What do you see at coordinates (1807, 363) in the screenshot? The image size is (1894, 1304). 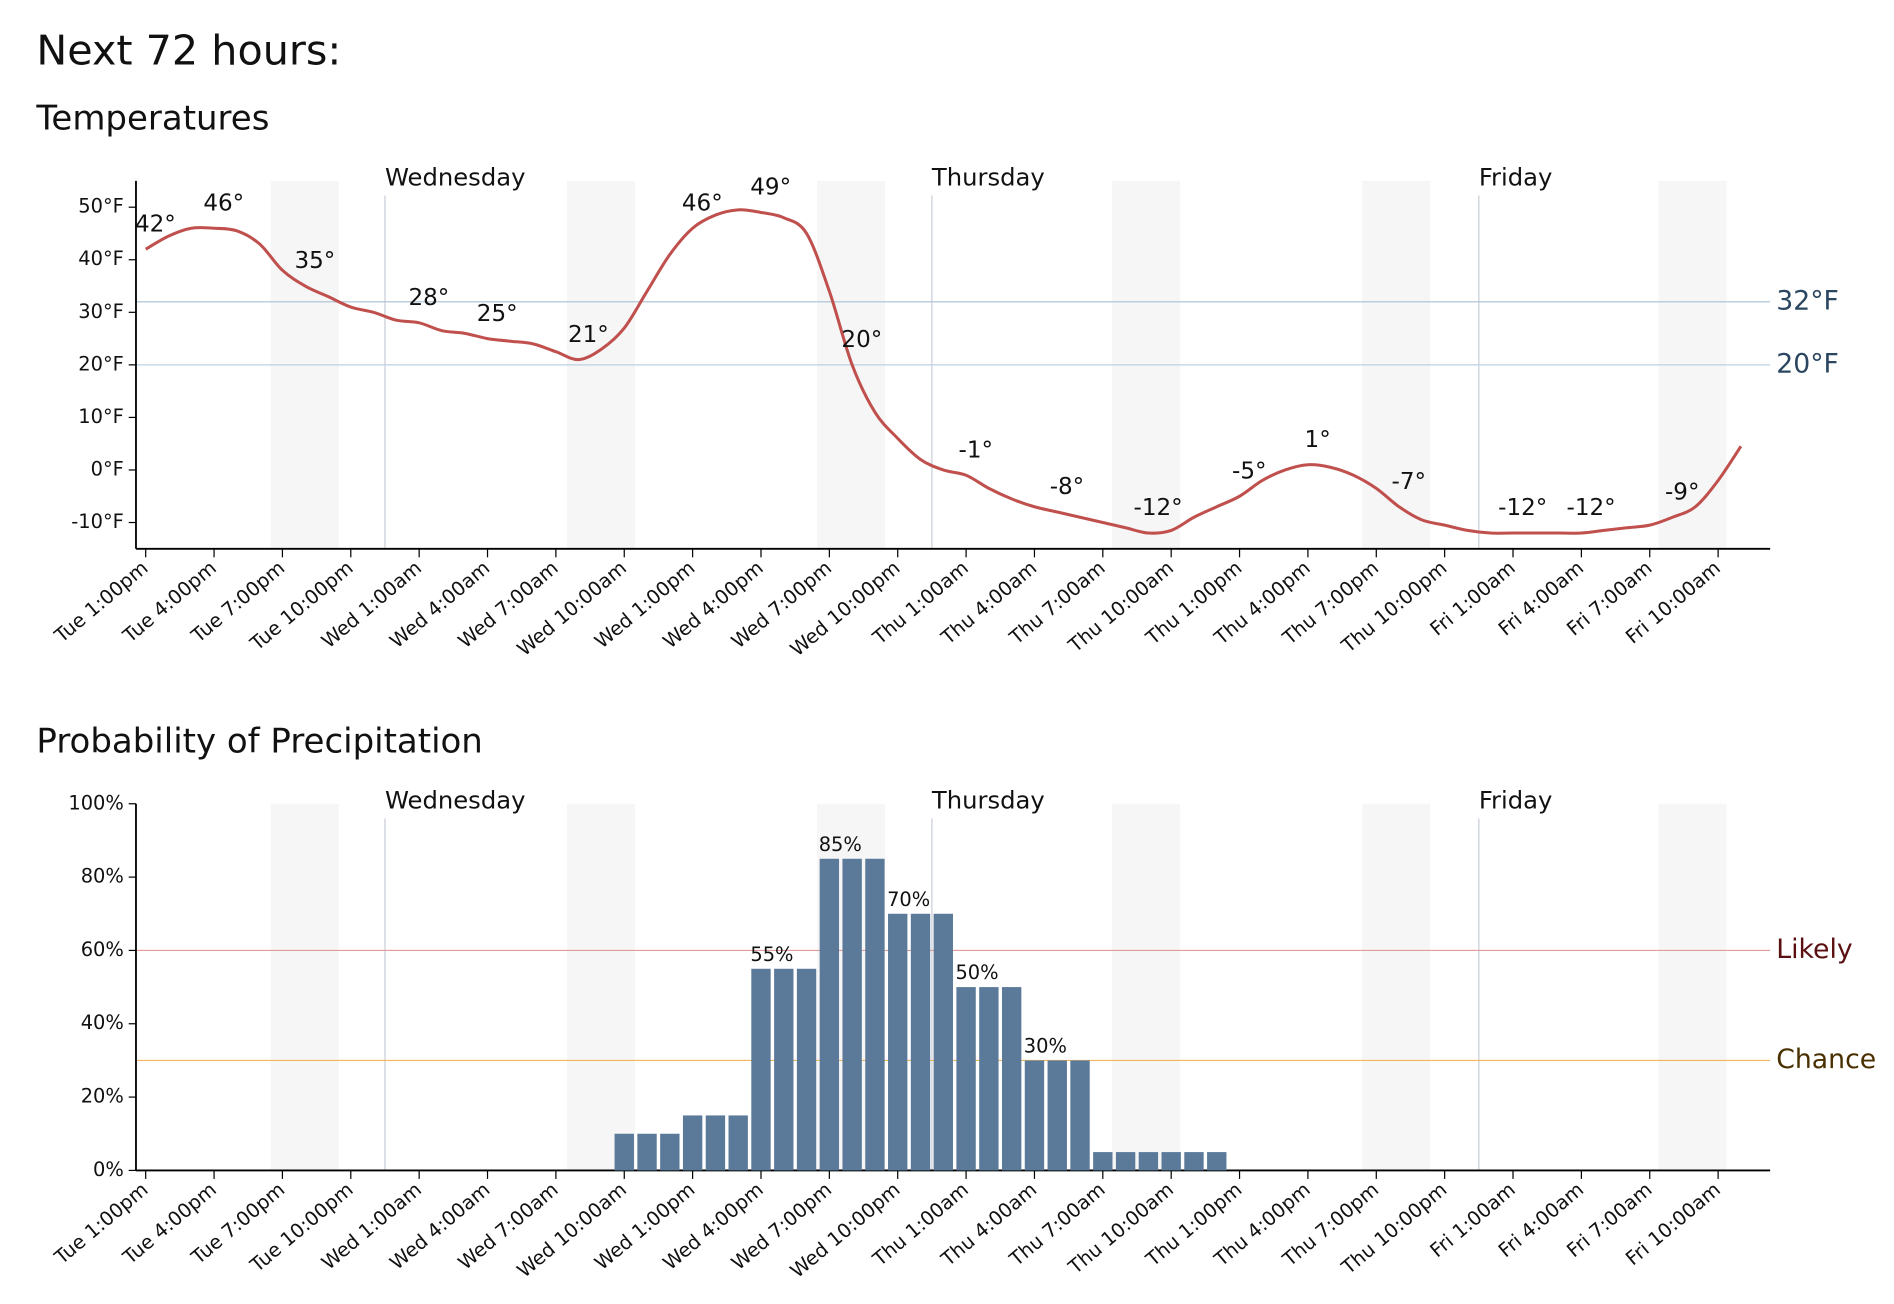 I see `reference-label: 20°F` at bounding box center [1807, 363].